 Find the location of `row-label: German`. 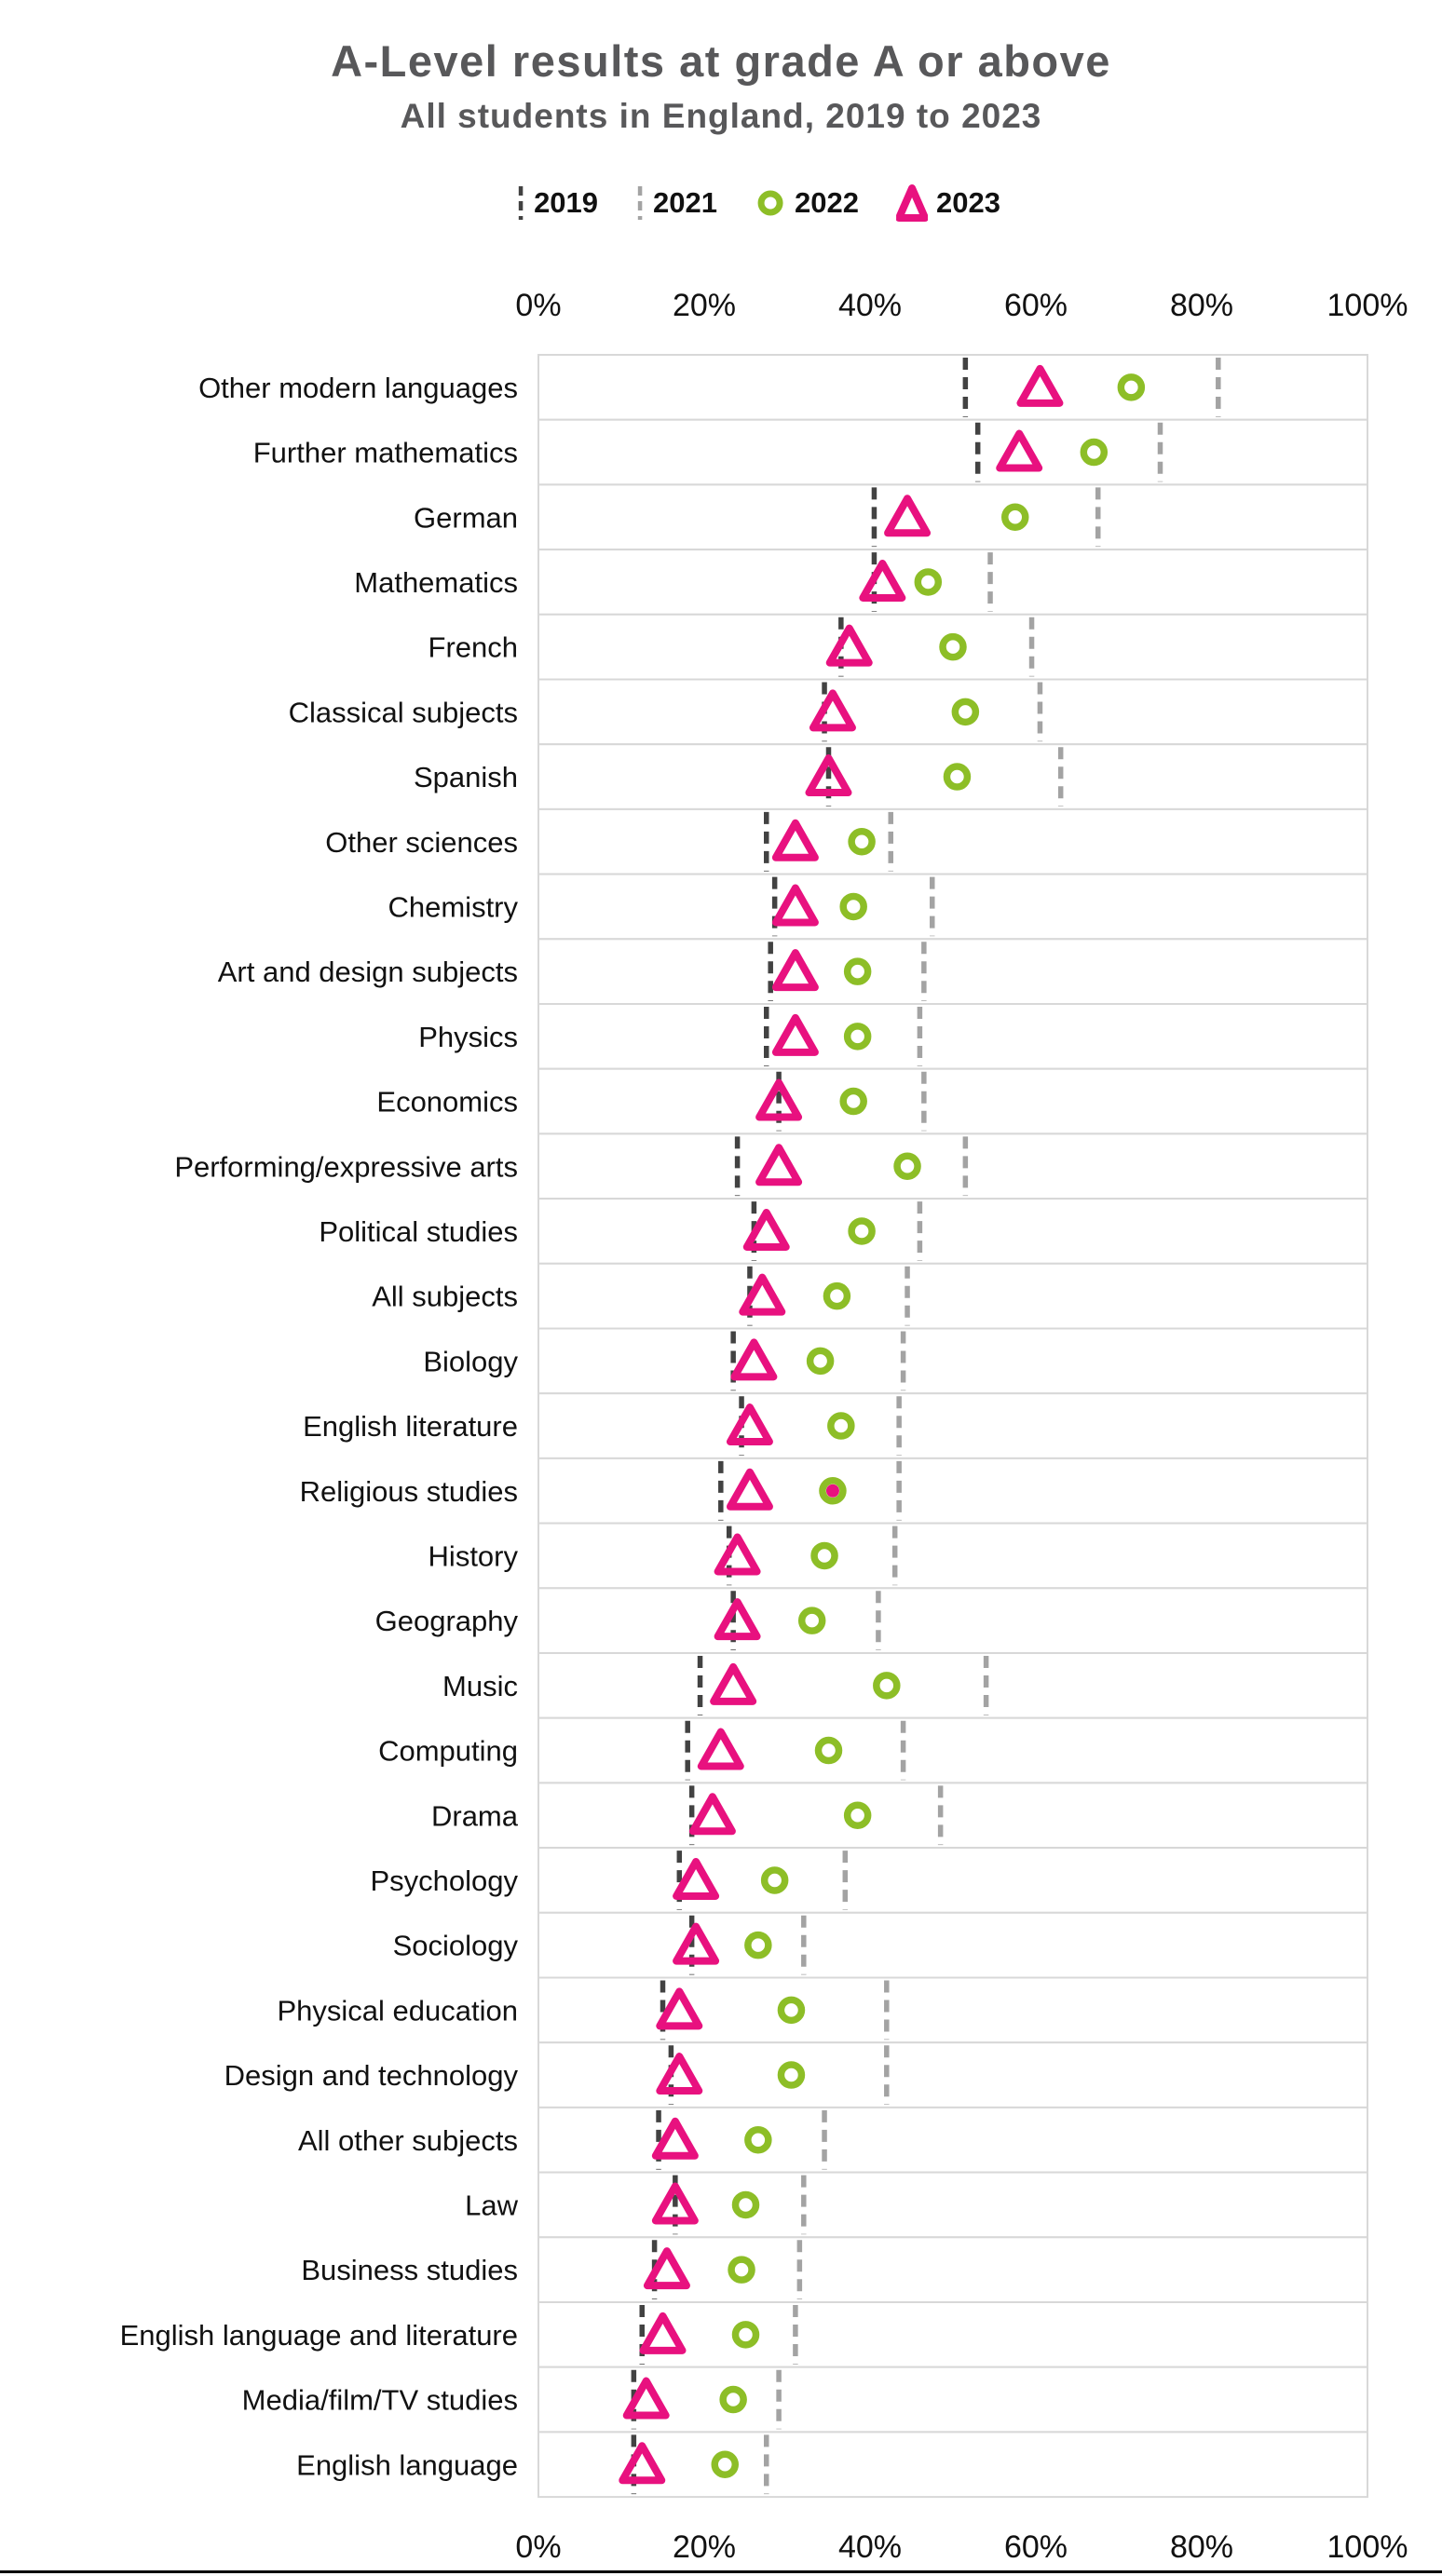

row-label: German is located at coordinates (466, 517).